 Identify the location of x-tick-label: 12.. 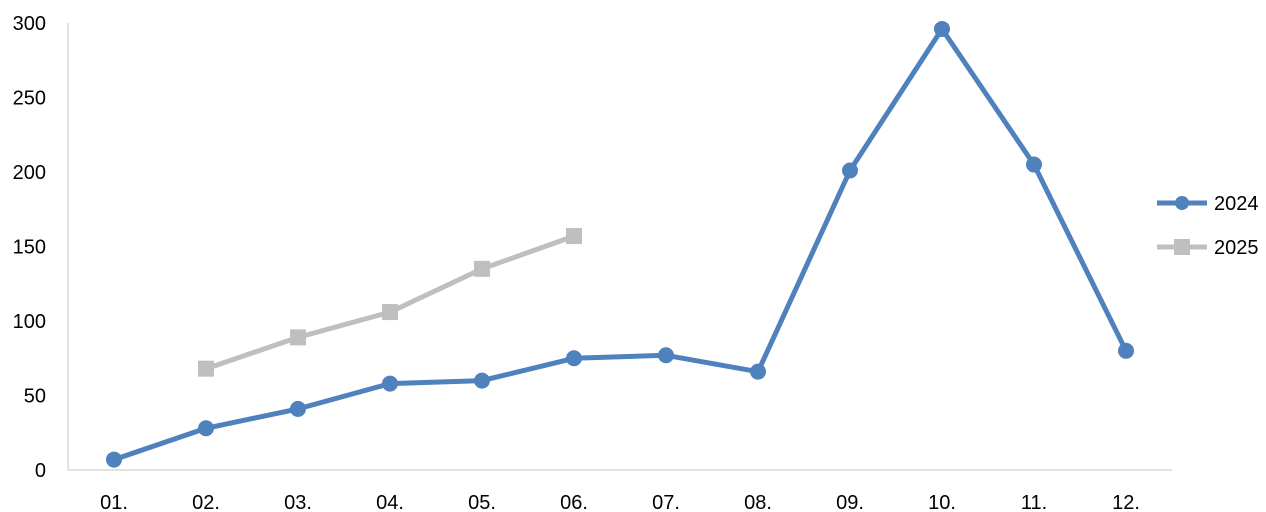
(1126, 502).